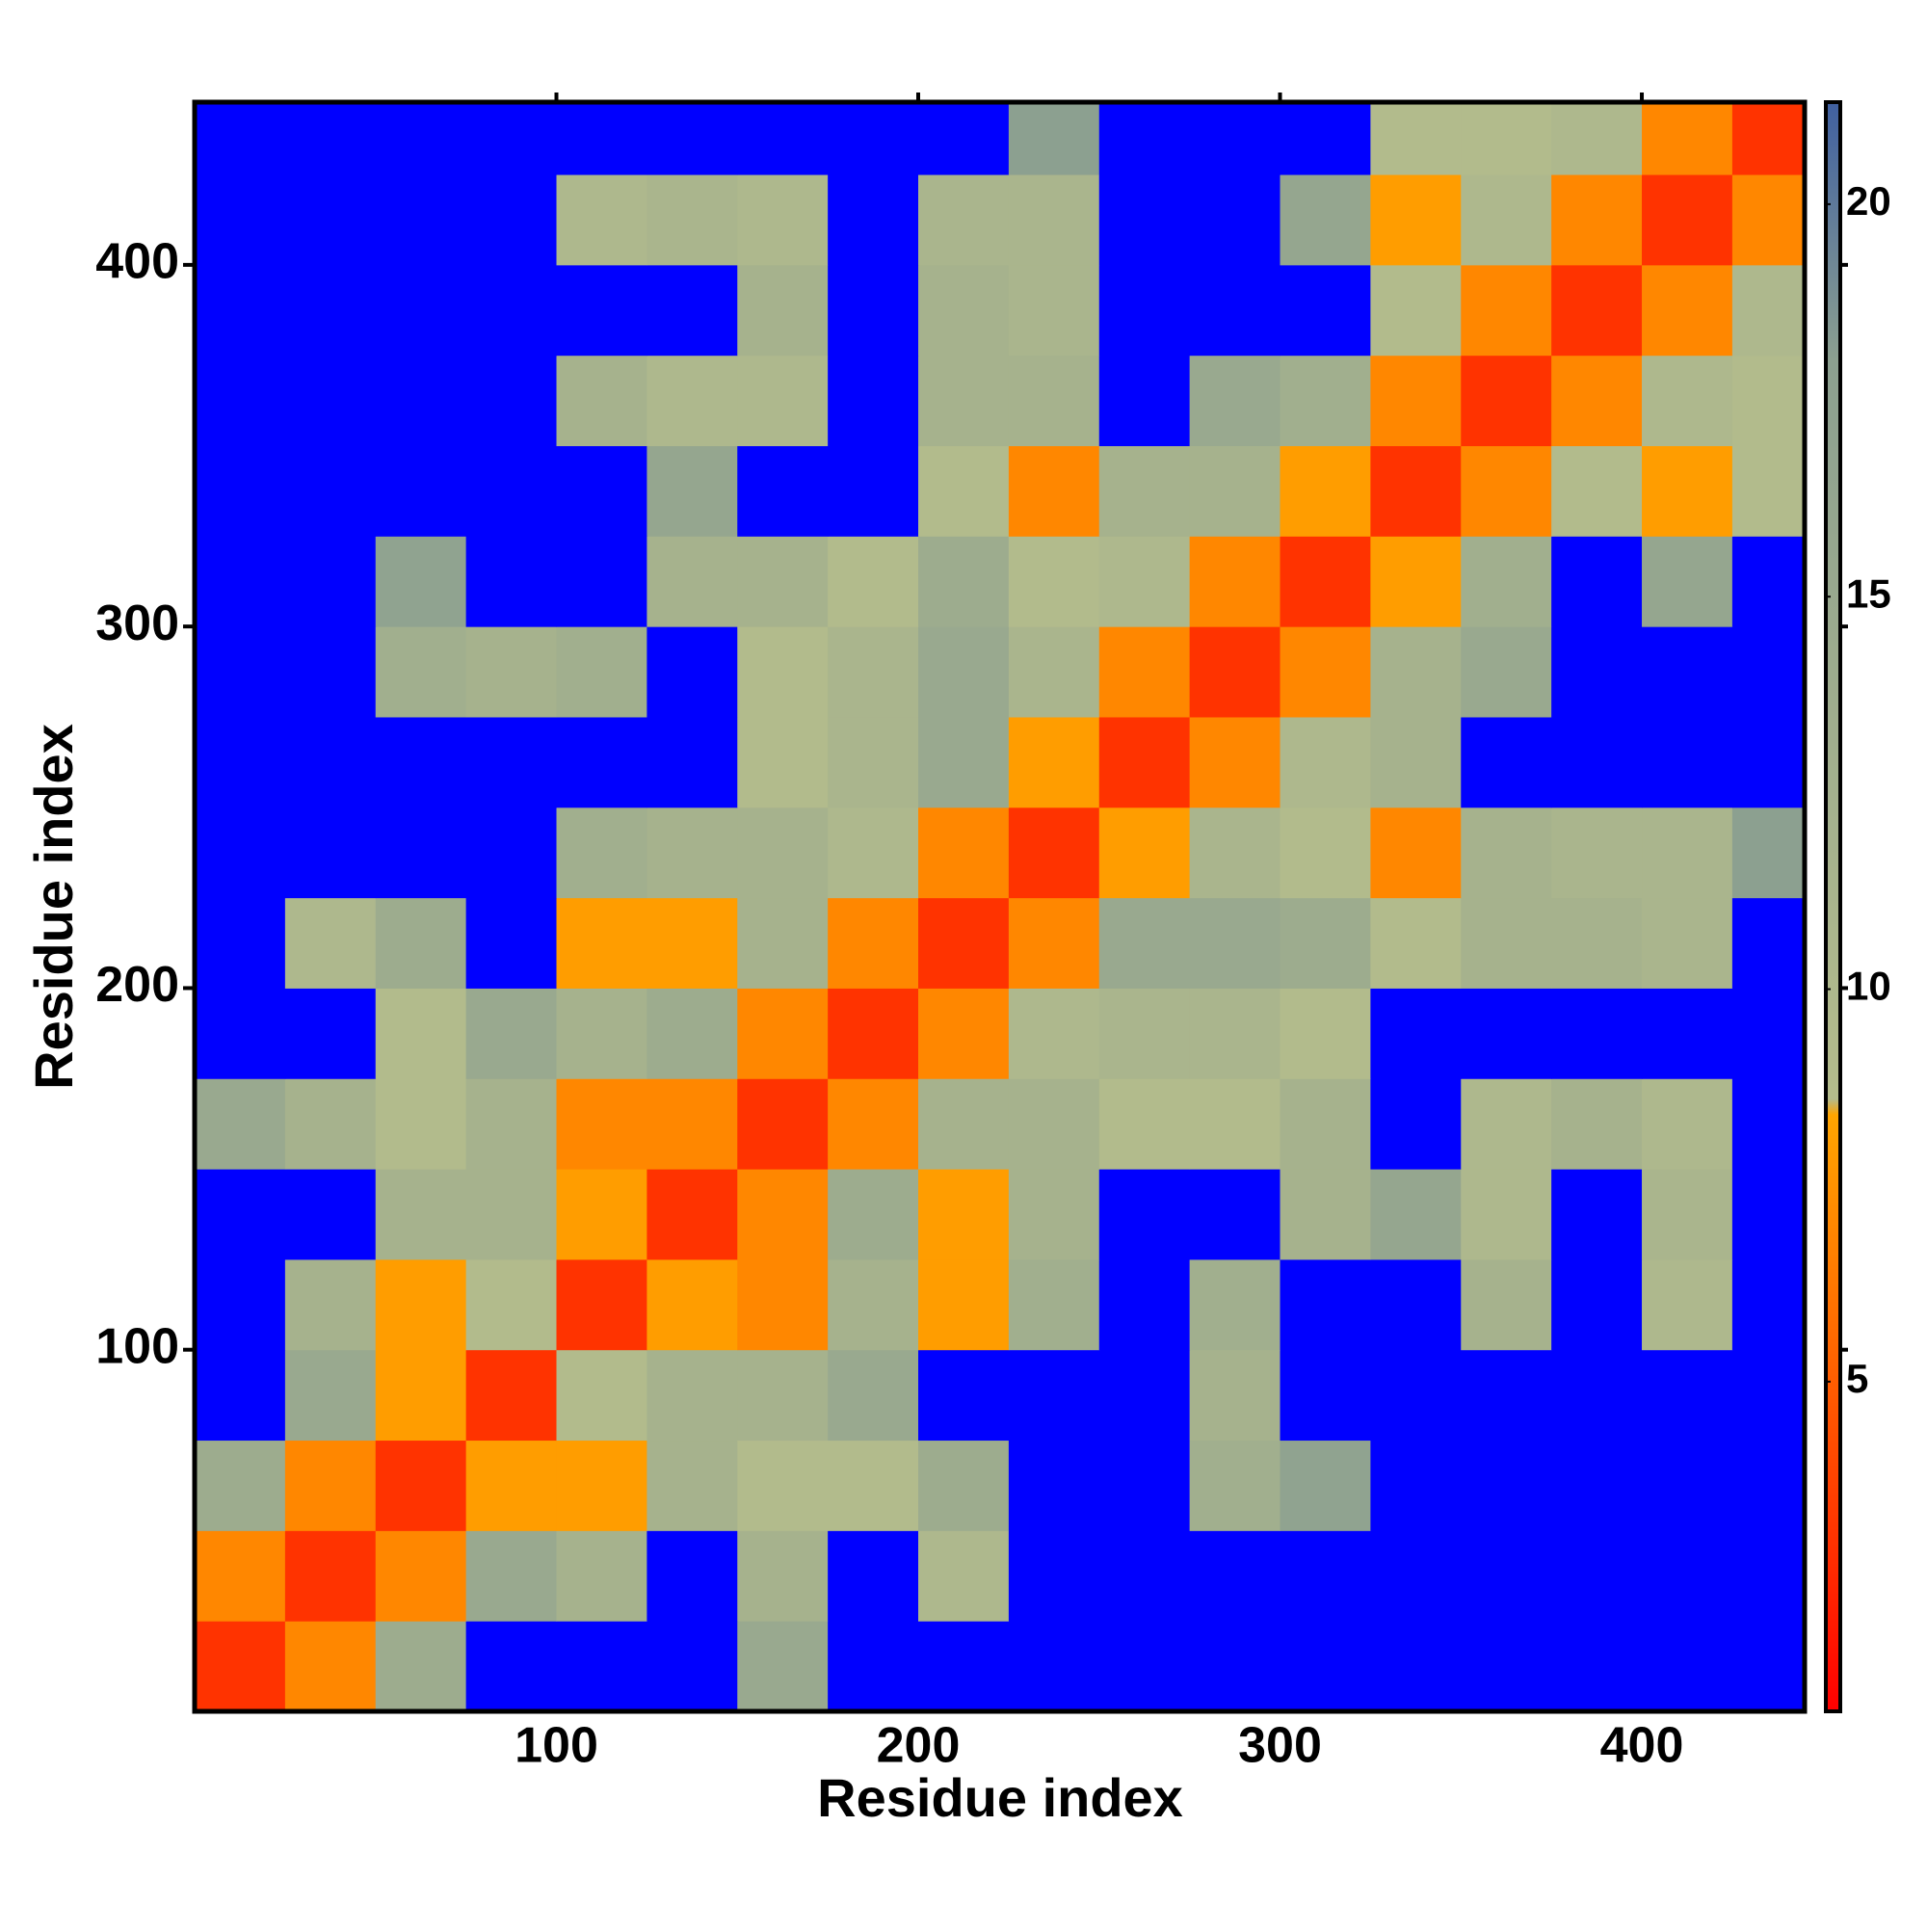 This screenshot has width=1927, height=1932. Describe the element at coordinates (1868, 201) in the screenshot. I see `colorbar-tick-label: 20` at that location.